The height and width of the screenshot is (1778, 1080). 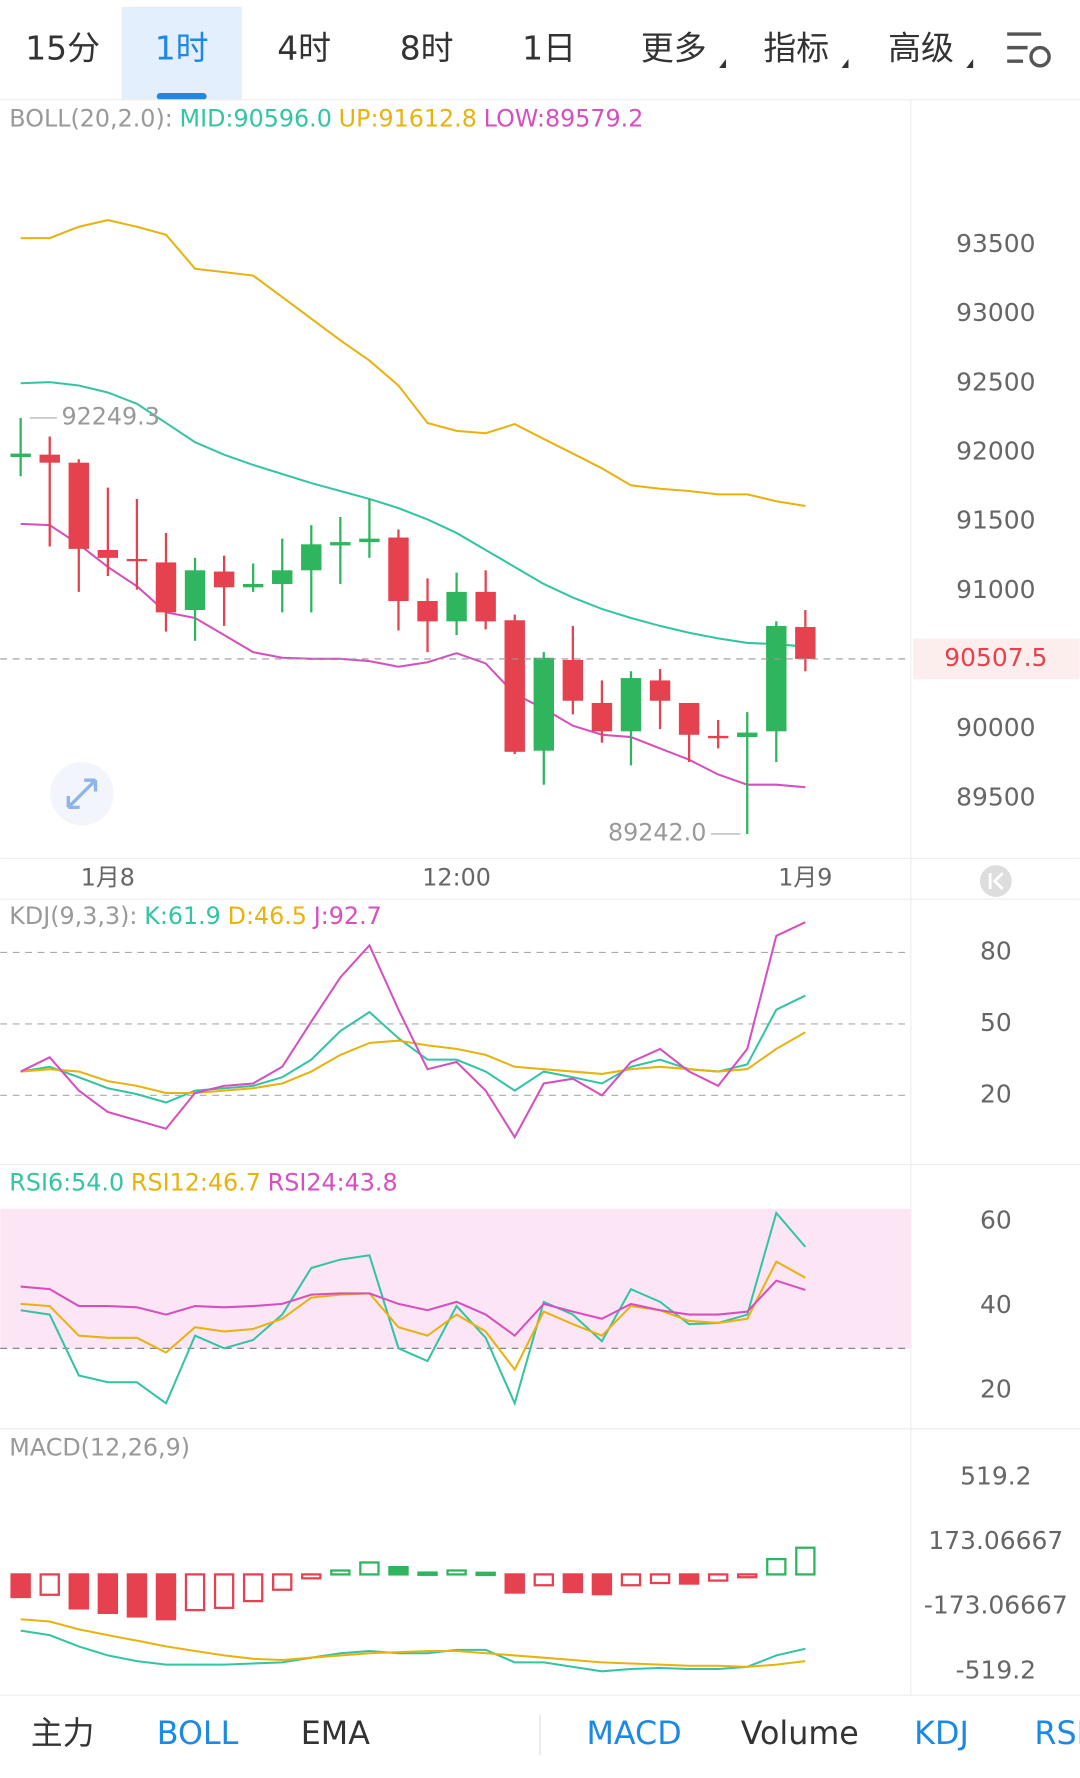 I want to click on timeframe-tabs: 15分 1时 4时 8时 1日 更多 指标 高级, so click(x=499, y=53).